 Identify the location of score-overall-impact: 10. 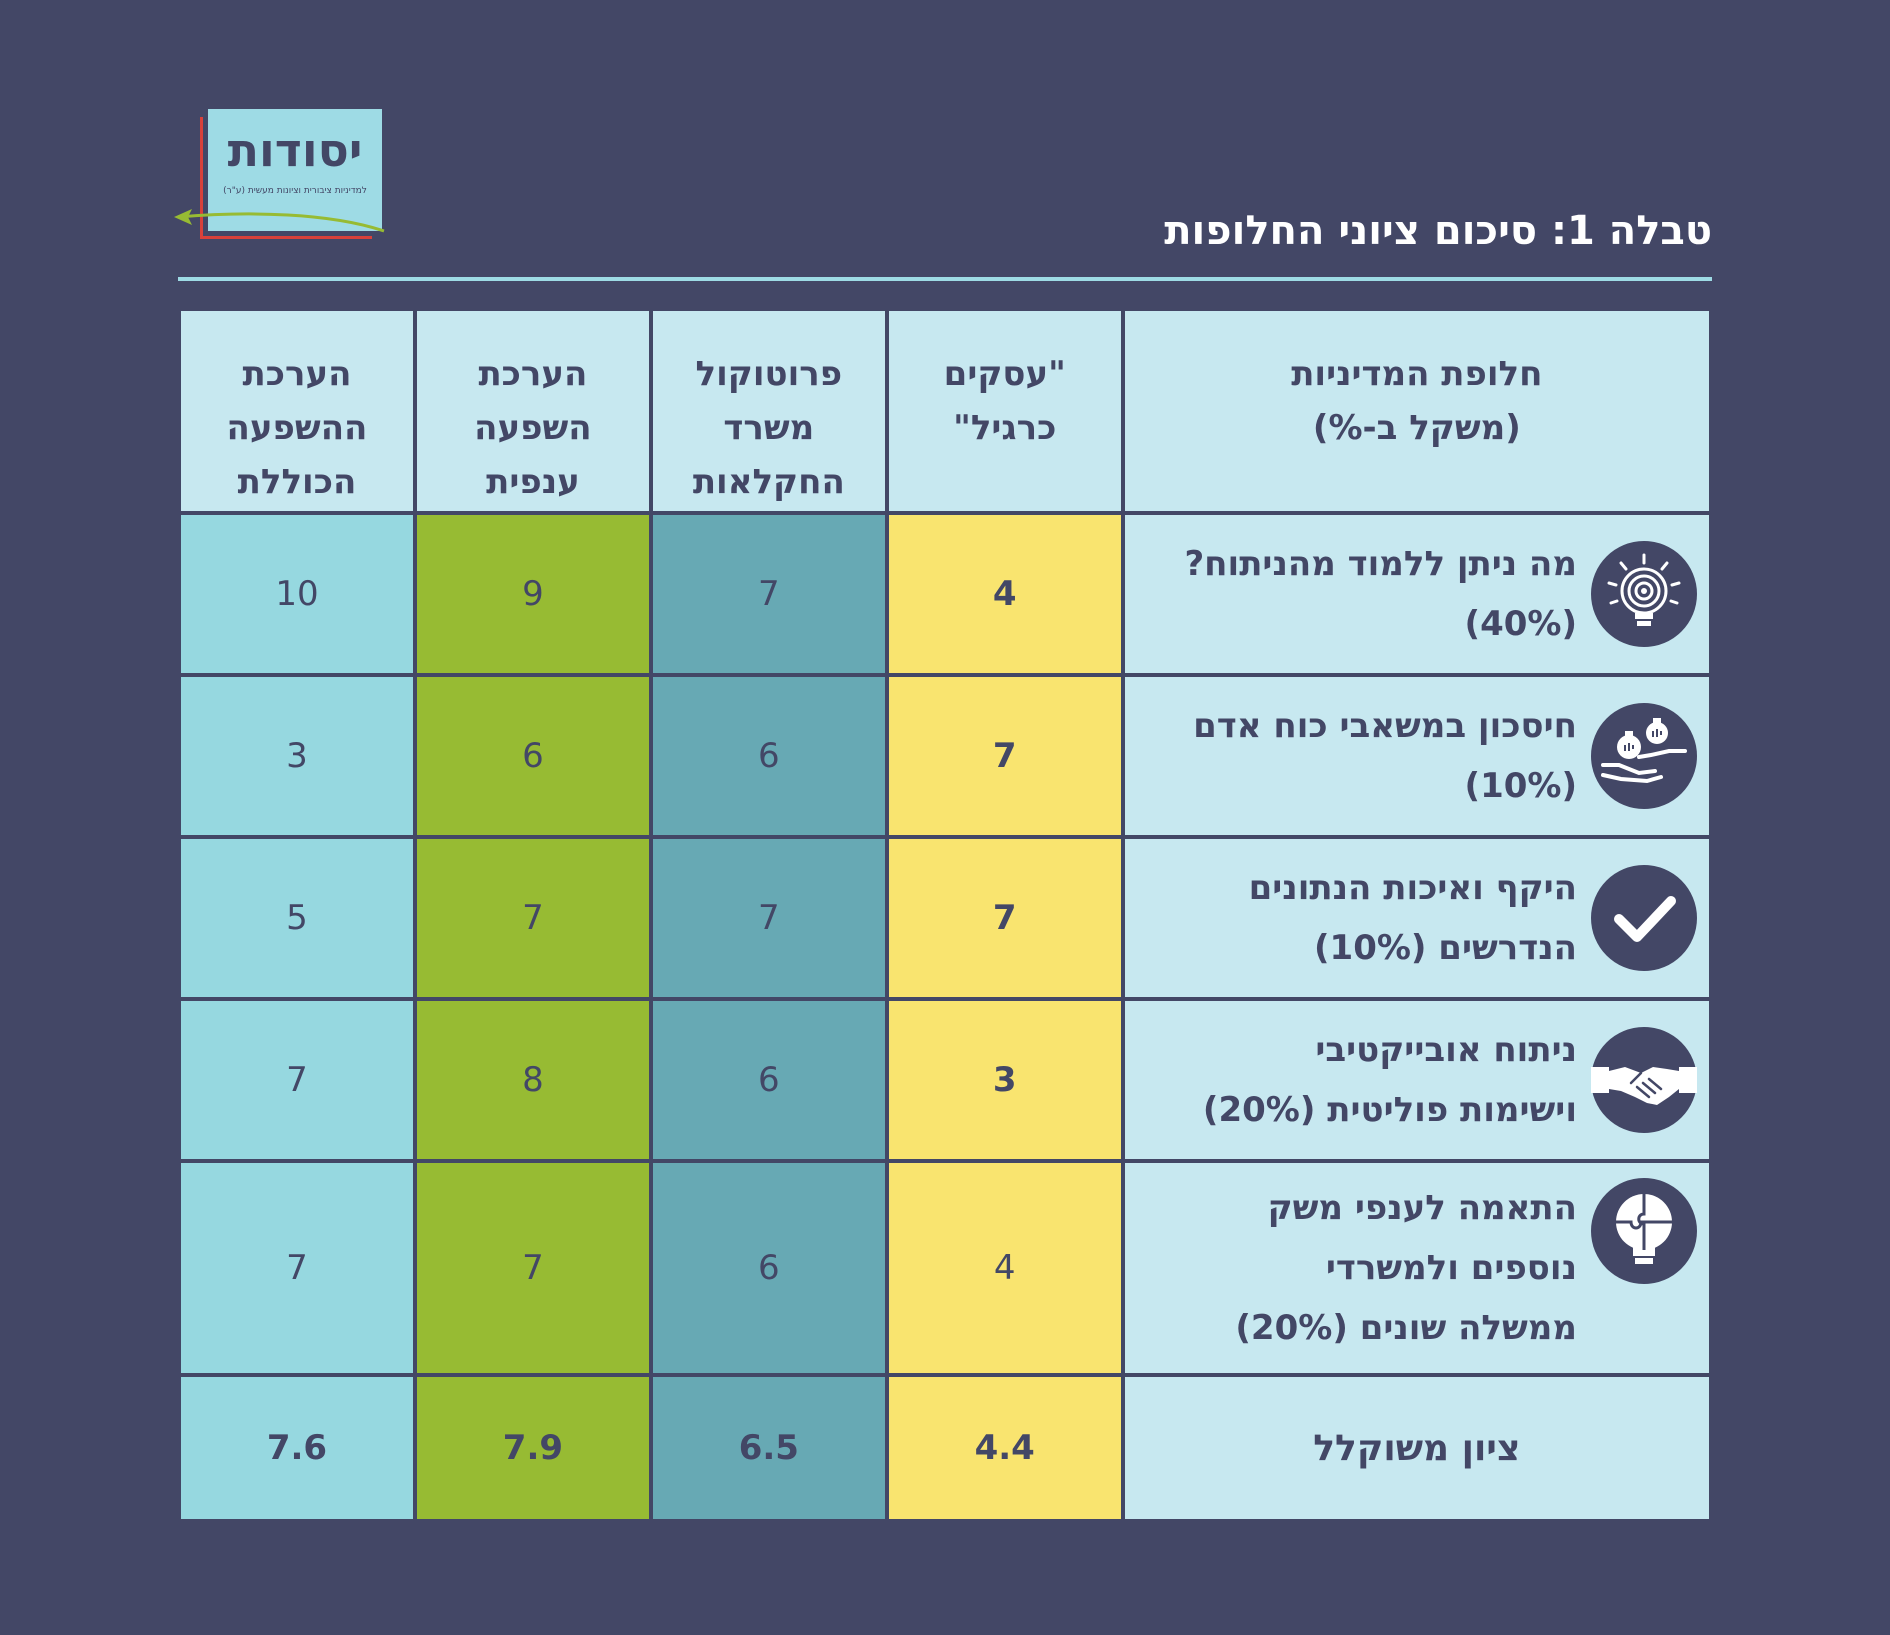
(297, 594).